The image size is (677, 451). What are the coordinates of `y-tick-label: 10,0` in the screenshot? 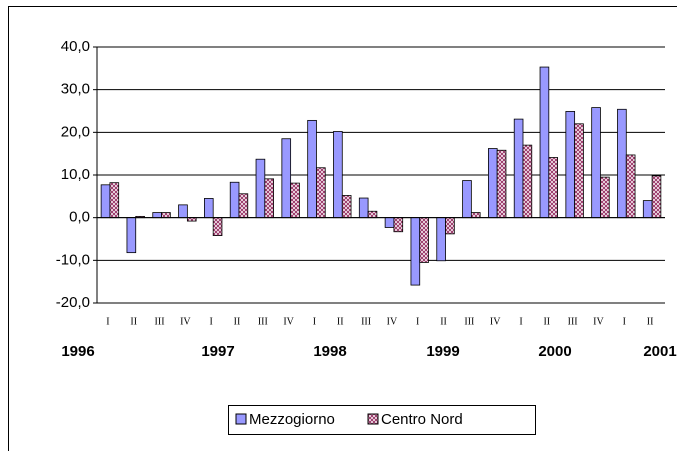 It's located at (75, 174).